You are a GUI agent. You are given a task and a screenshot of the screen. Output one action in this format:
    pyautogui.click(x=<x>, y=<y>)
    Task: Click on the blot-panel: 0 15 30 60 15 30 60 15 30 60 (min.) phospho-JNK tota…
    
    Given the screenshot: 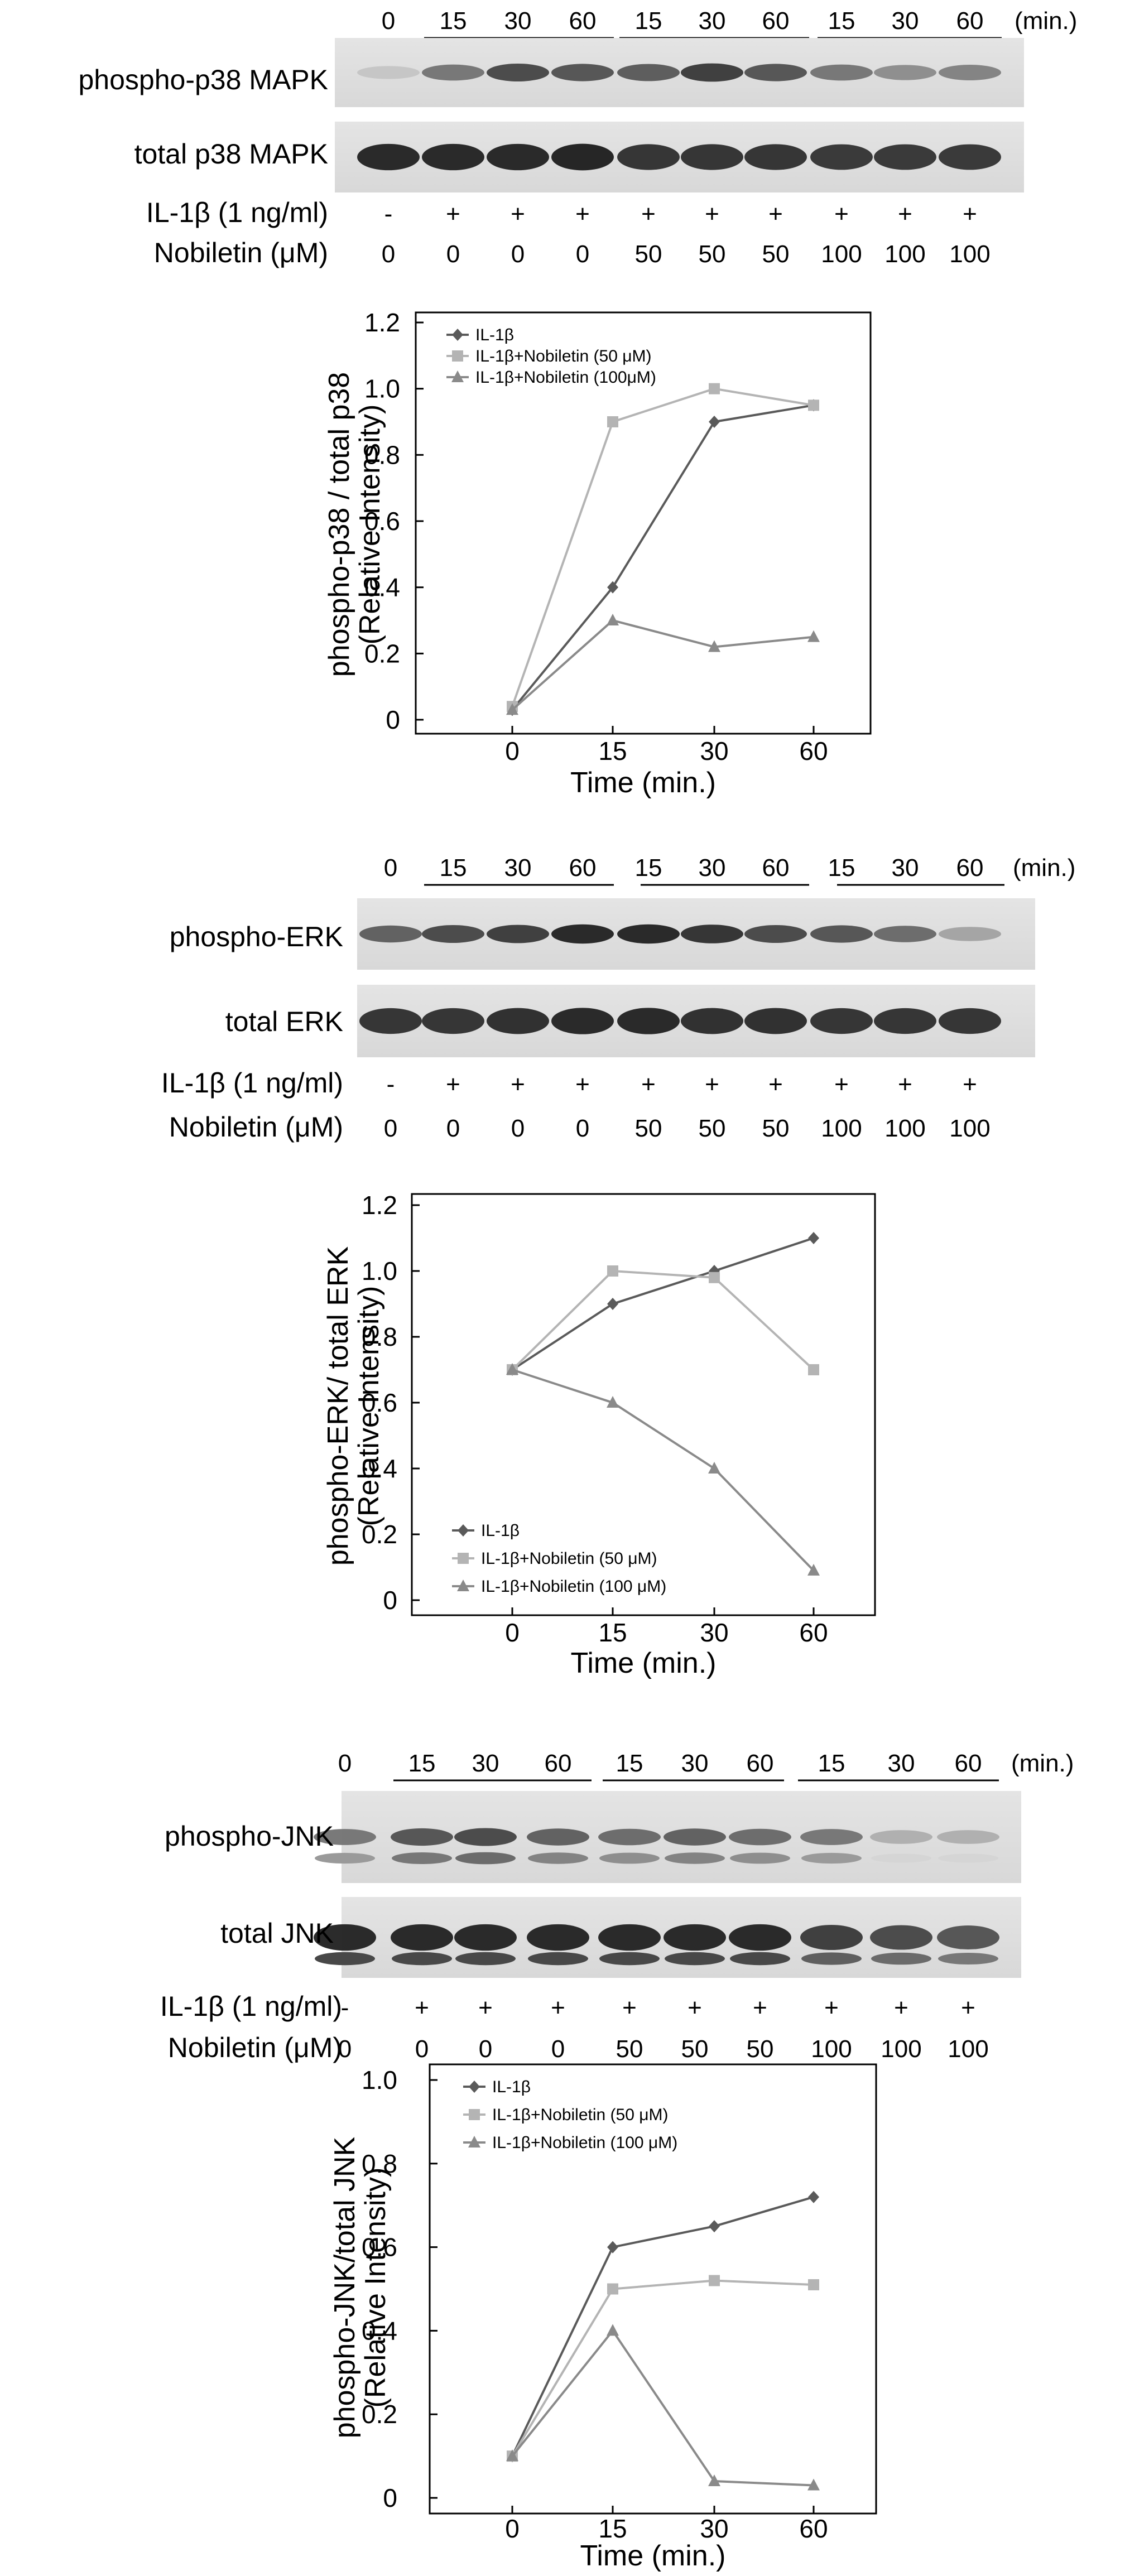 What is the action you would take?
    pyautogui.click(x=617, y=1907)
    